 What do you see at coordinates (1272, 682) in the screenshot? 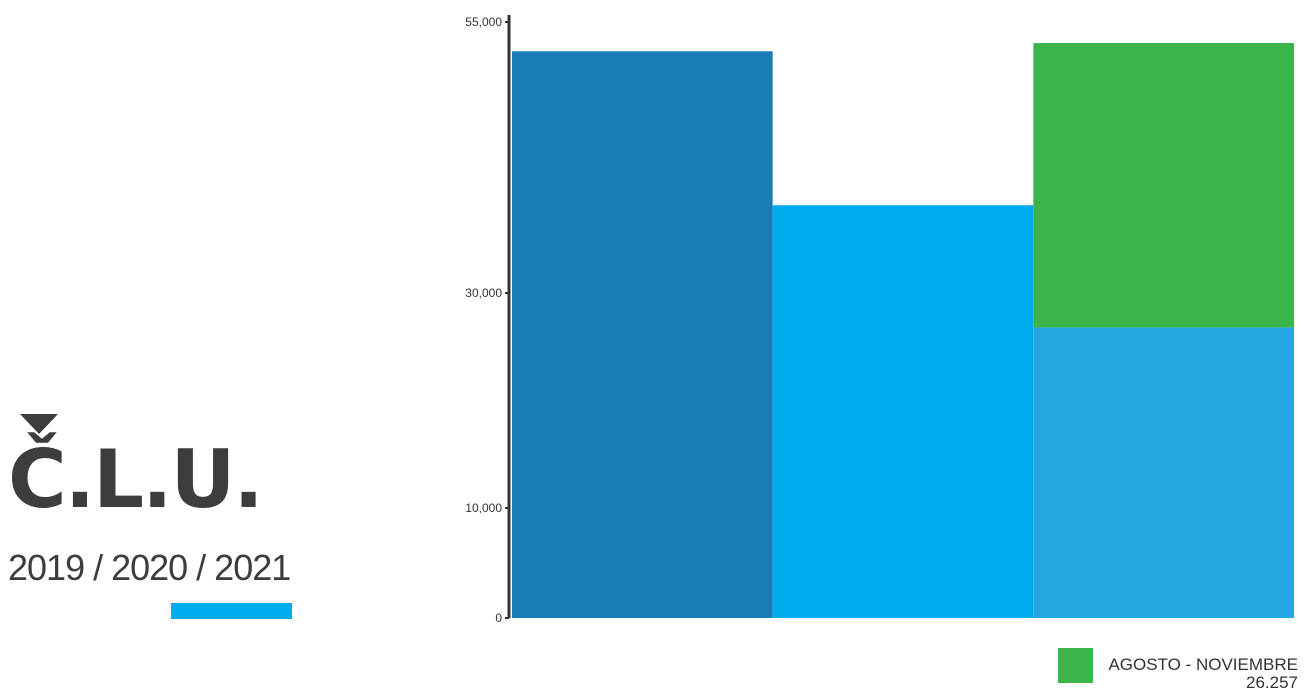
I see `legend-value: 26.257` at bounding box center [1272, 682].